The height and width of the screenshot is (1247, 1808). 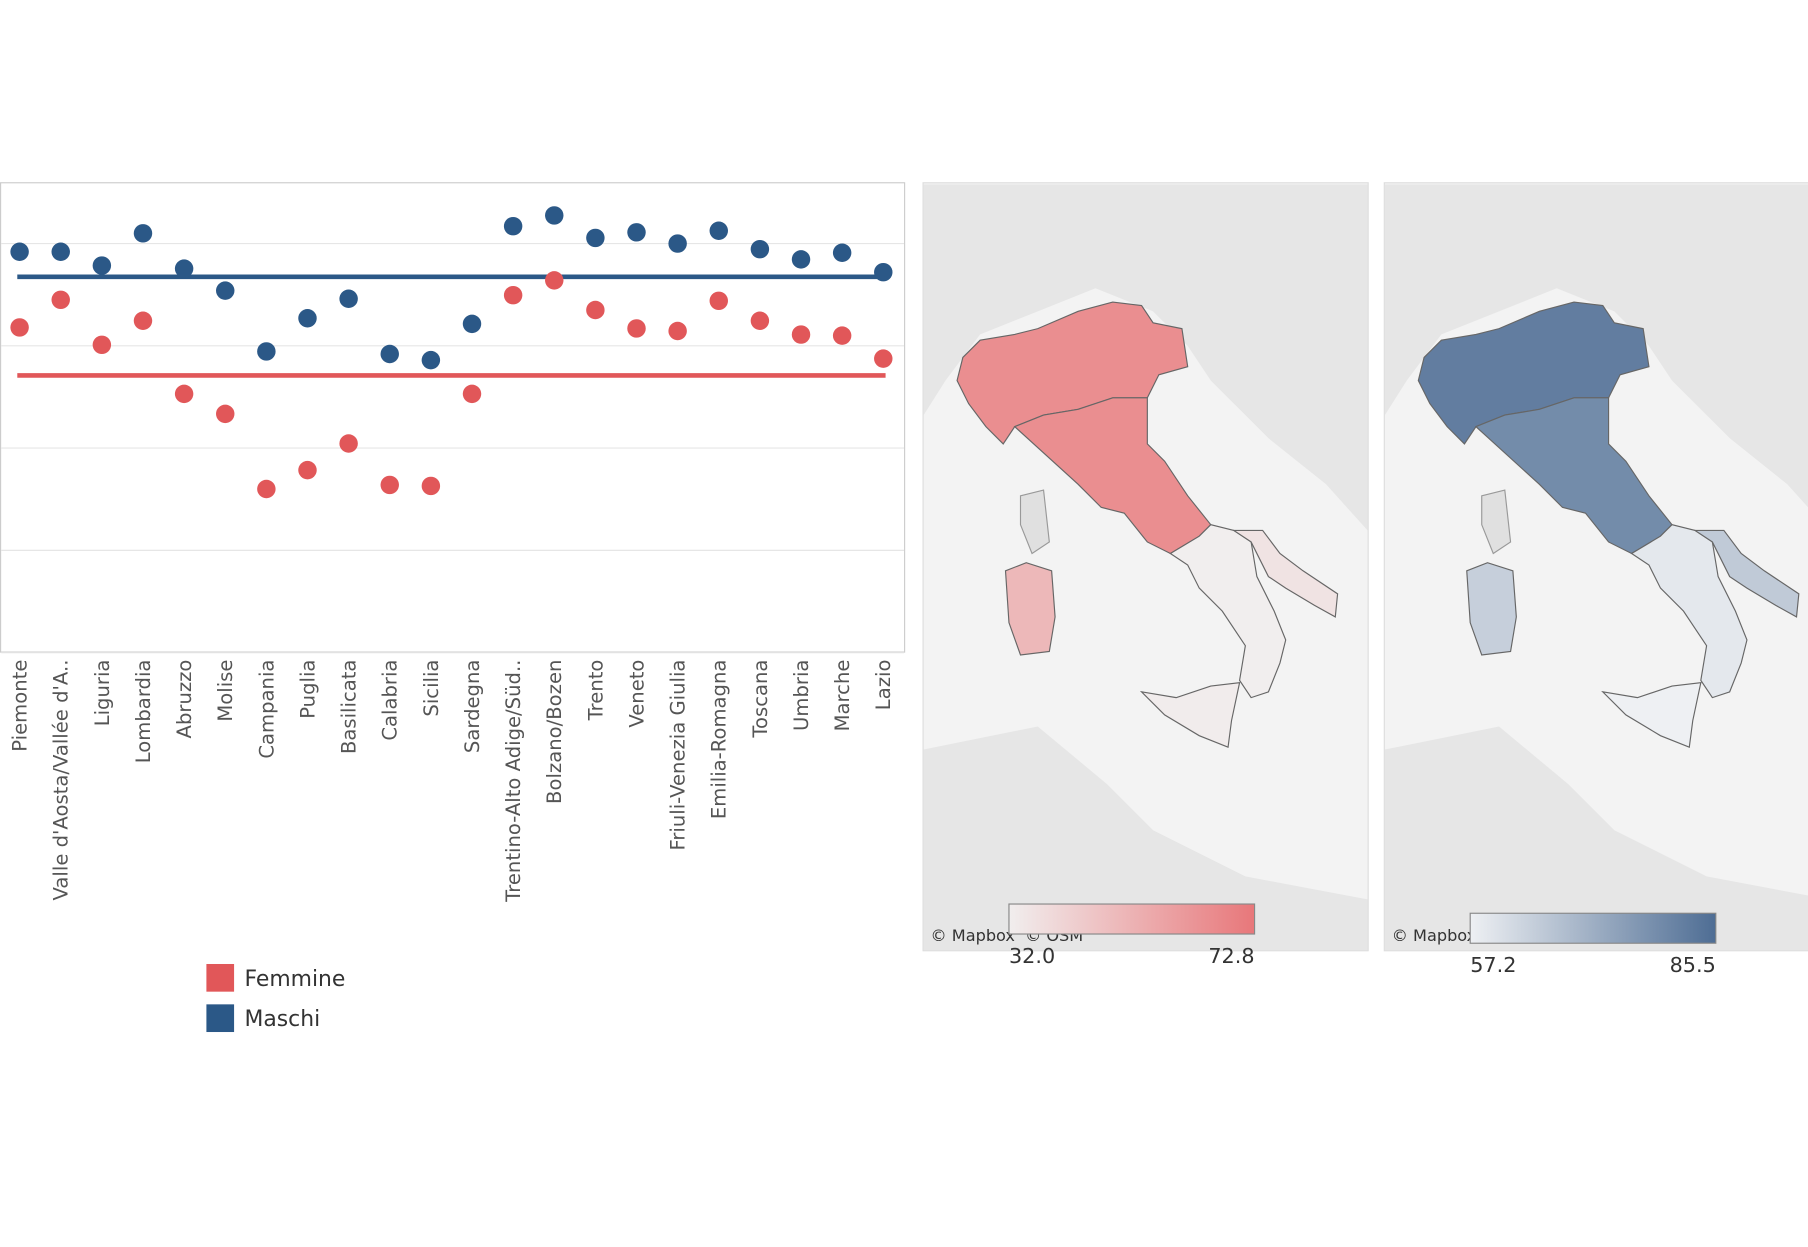 What do you see at coordinates (801, 695) in the screenshot?
I see `x-tick-label: Umbria` at bounding box center [801, 695].